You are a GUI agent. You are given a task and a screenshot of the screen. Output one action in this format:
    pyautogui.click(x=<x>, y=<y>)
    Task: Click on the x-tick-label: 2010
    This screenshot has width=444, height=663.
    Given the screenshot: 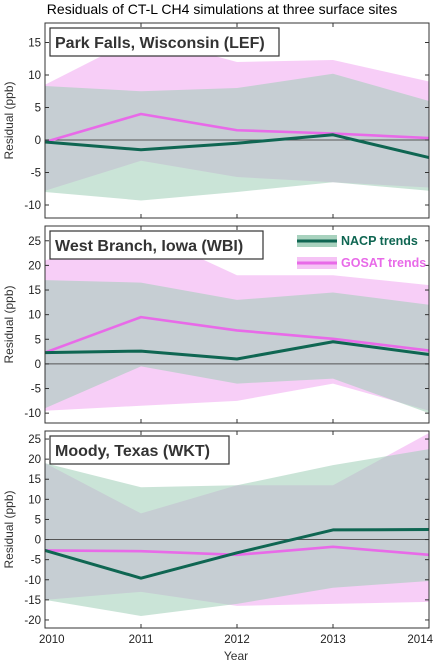 What is the action you would take?
    pyautogui.click(x=52, y=640)
    